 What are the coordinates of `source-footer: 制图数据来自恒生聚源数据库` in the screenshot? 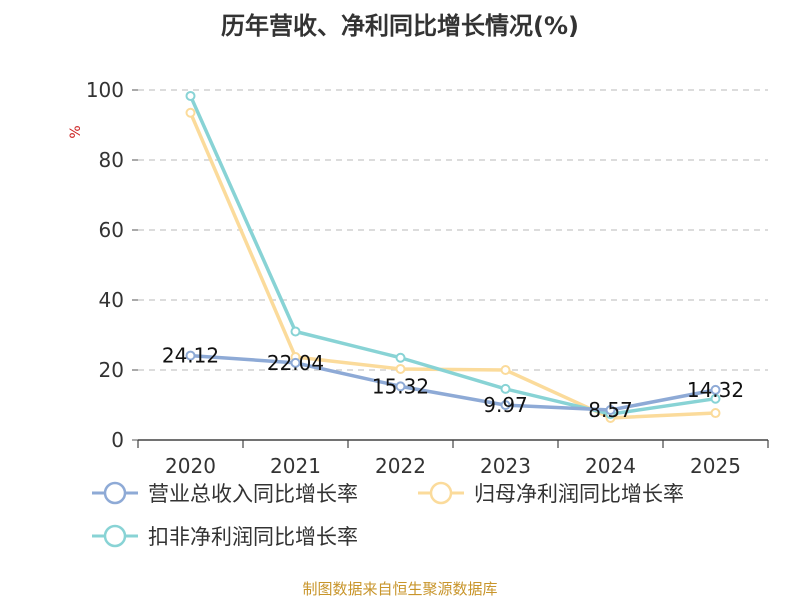 It's located at (400, 589).